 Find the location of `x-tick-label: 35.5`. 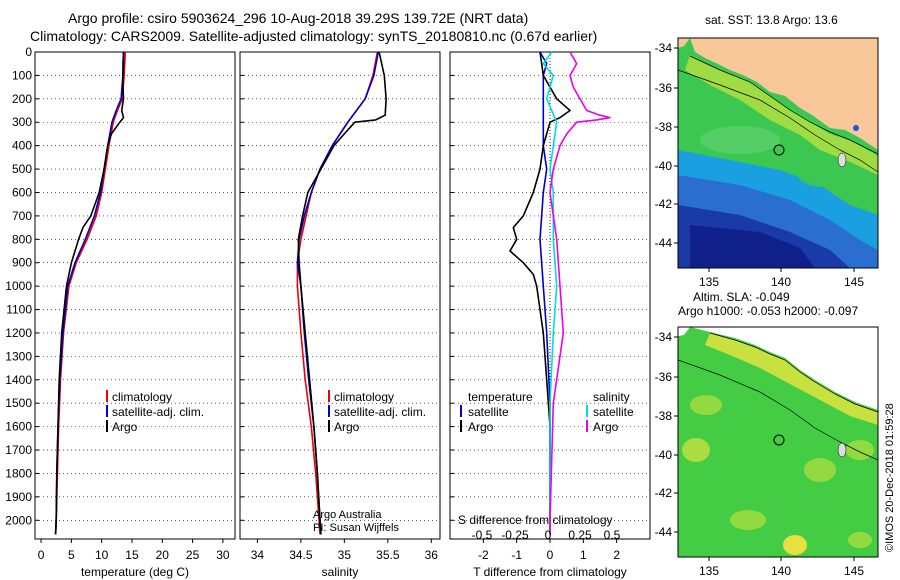

x-tick-label: 35.5 is located at coordinates (388, 555).